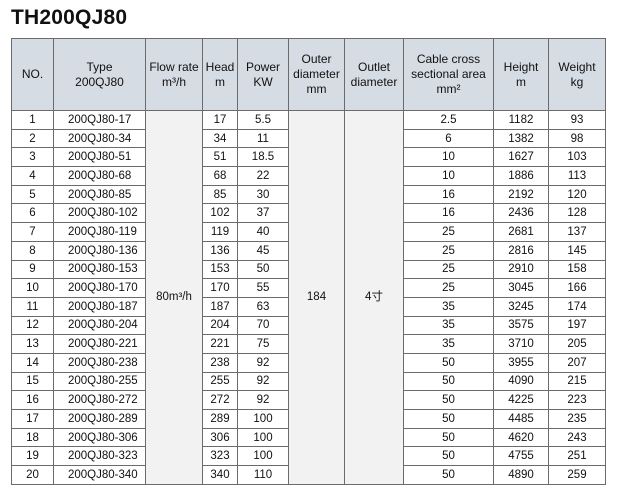  Describe the element at coordinates (521, 66) in the screenshot. I see `header-height-line: Height` at that location.